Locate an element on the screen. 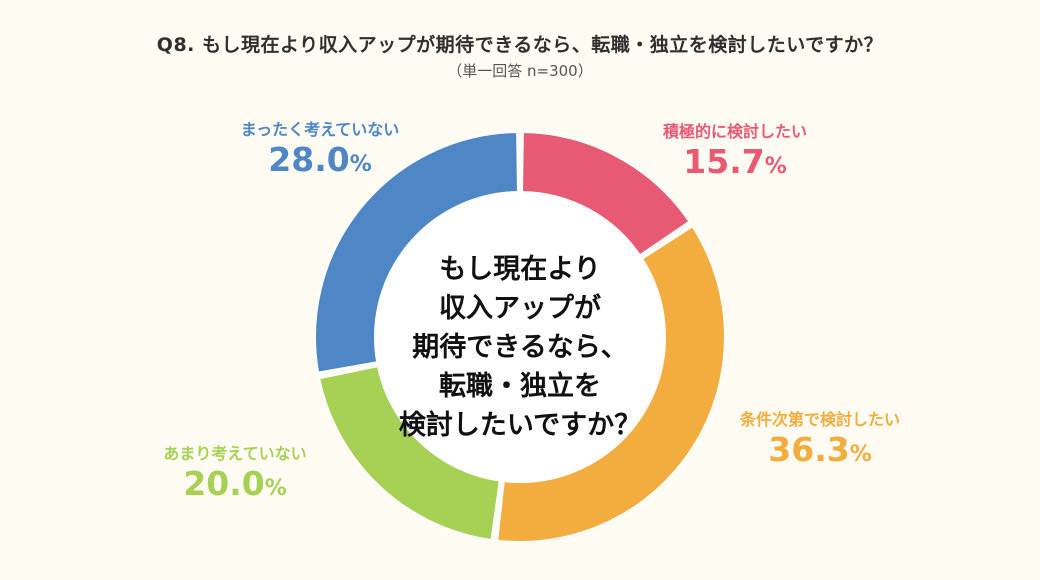 The image size is (1040, 580). slice-category: 積極的に検討したい is located at coordinates (734, 131).